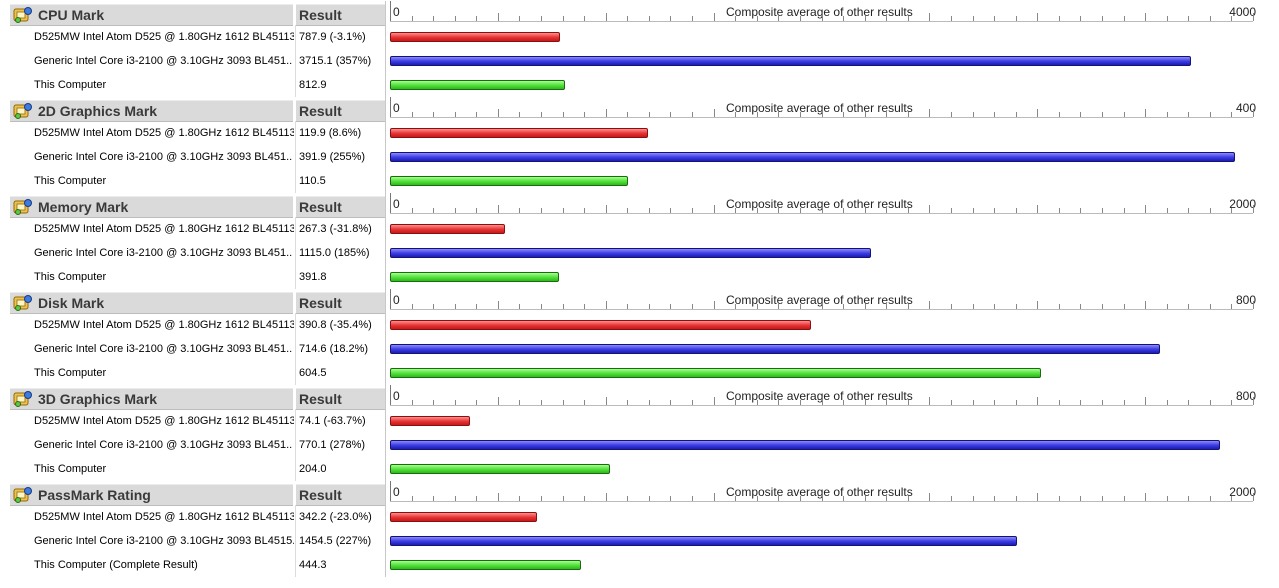 Image resolution: width=1279 pixels, height=588 pixels. What do you see at coordinates (639, 181) in the screenshot?
I see `result-row: This Computer 110.5` at bounding box center [639, 181].